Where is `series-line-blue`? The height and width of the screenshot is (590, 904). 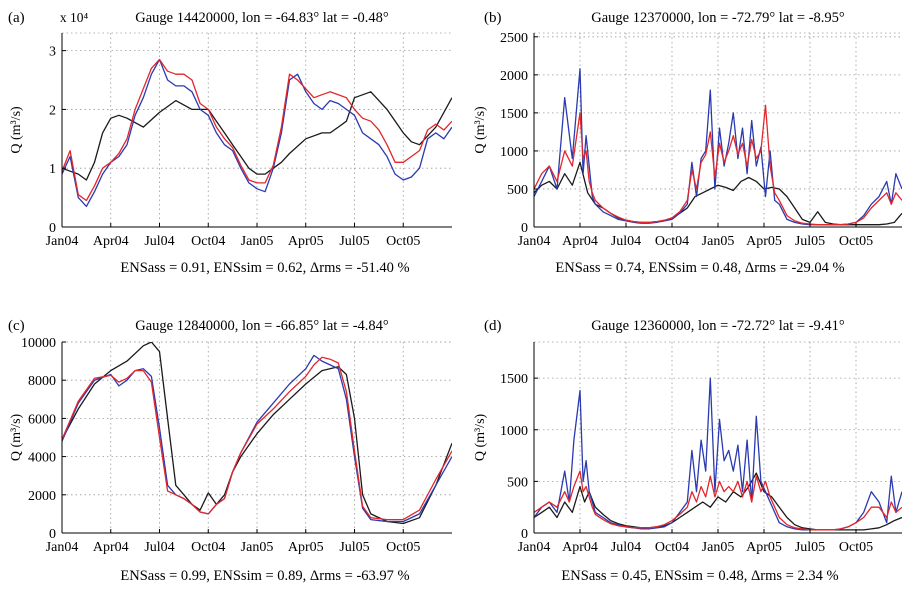
series-line-blue is located at coordinates (257, 133).